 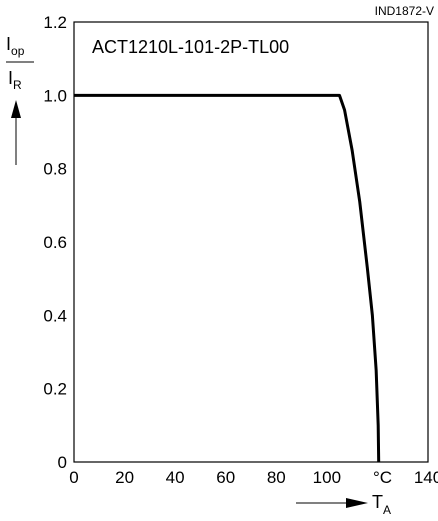 I want to click on arrow-right-icon, so click(x=357, y=503).